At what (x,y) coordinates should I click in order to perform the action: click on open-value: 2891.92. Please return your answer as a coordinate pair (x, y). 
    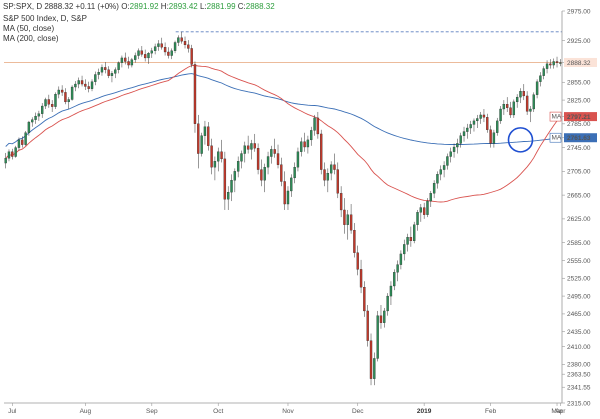
    Looking at the image, I should click on (144, 6).